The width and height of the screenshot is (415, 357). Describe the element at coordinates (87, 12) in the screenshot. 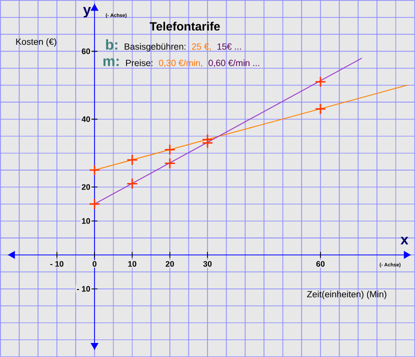

I see `y-axis-title: y` at that location.